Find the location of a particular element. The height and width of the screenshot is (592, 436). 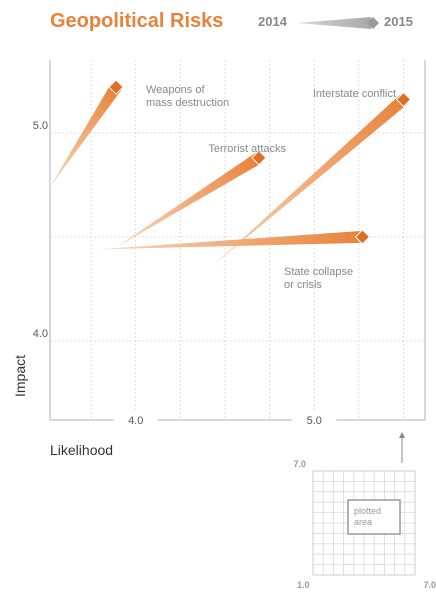

chart-title: Geopolitical Risks is located at coordinates (137, 21).